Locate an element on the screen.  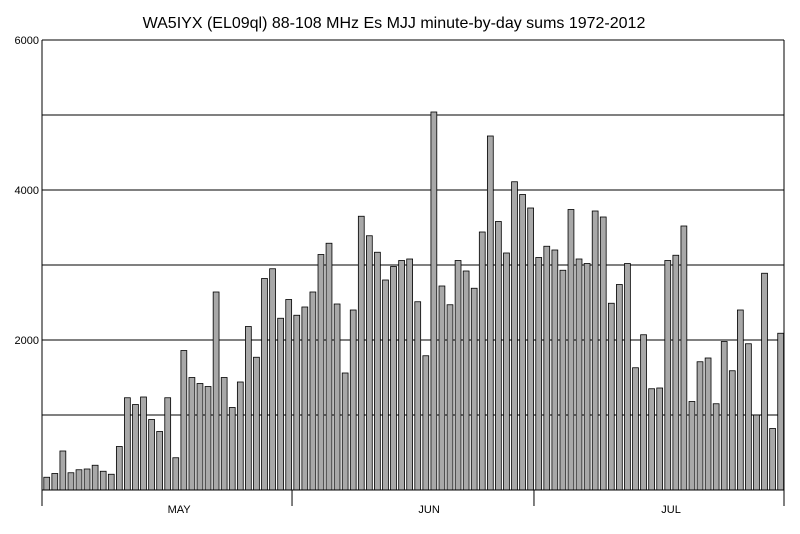
x-month-label: JUL is located at coordinates (671, 510).